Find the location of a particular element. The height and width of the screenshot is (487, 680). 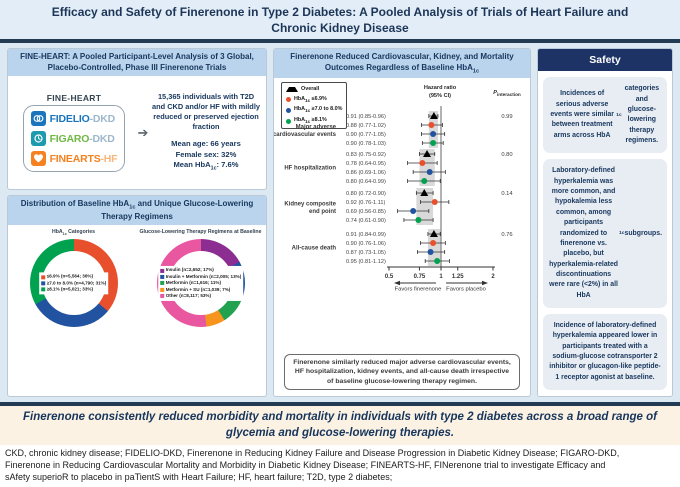

svg-text: HF hospitalization is located at coordinates (310, 169).